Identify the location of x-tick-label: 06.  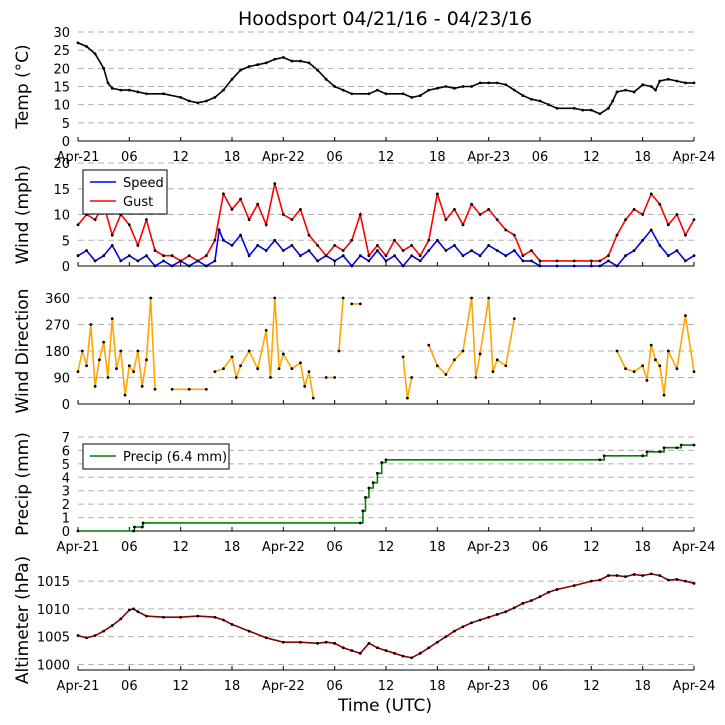
(540, 547).